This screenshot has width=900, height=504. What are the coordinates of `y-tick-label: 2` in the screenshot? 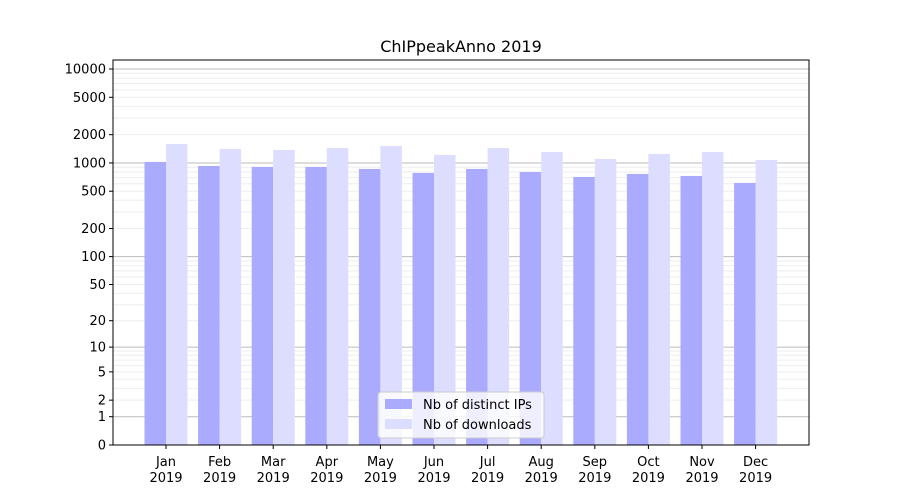 It's located at (102, 401).